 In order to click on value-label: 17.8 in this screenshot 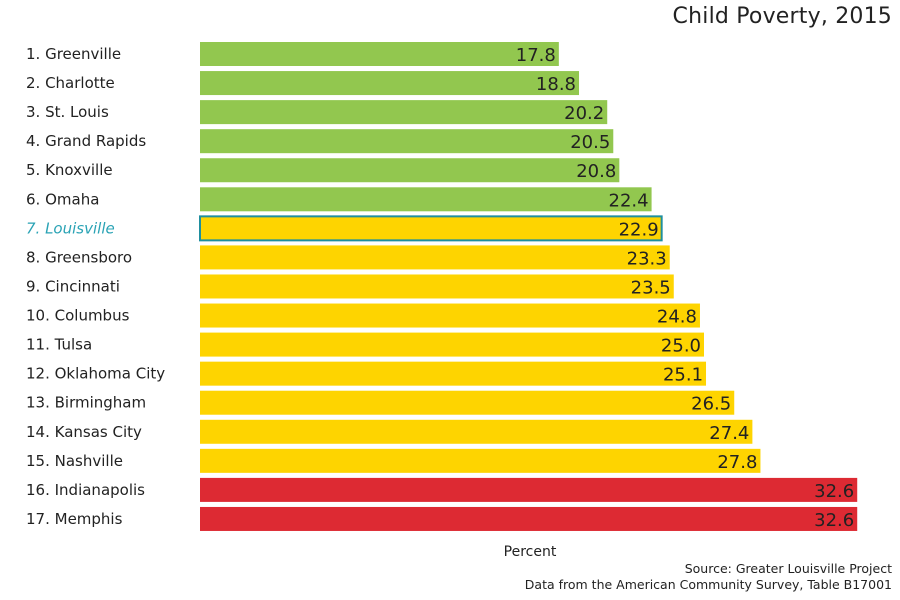, I will do `click(536, 55)`.